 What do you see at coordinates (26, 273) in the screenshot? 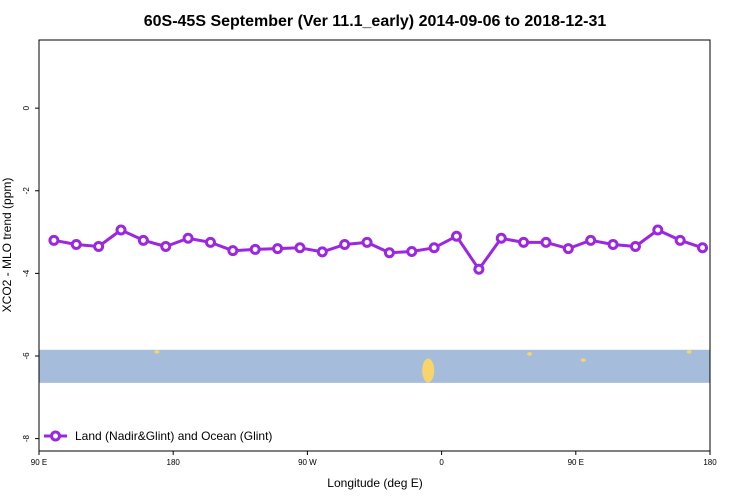
I see `y-tick-label: -4` at bounding box center [26, 273].